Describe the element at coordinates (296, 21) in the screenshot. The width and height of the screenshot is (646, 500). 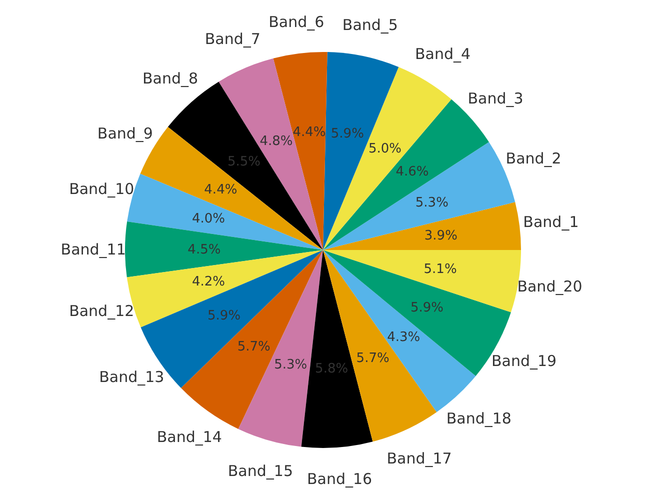
I see `slice-label: Band_6` at that location.